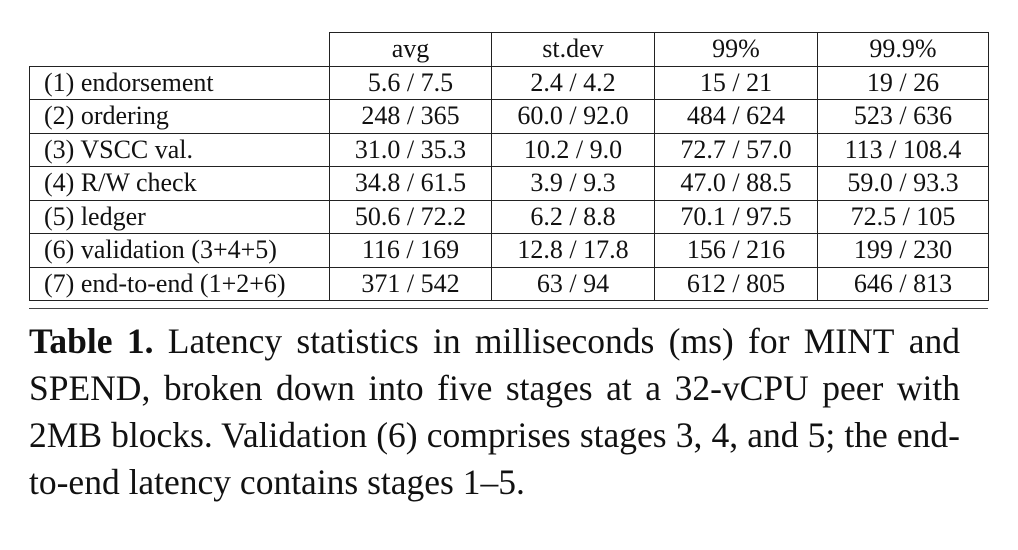  Describe the element at coordinates (179, 49) in the screenshot. I see `table-corner-cell` at that location.